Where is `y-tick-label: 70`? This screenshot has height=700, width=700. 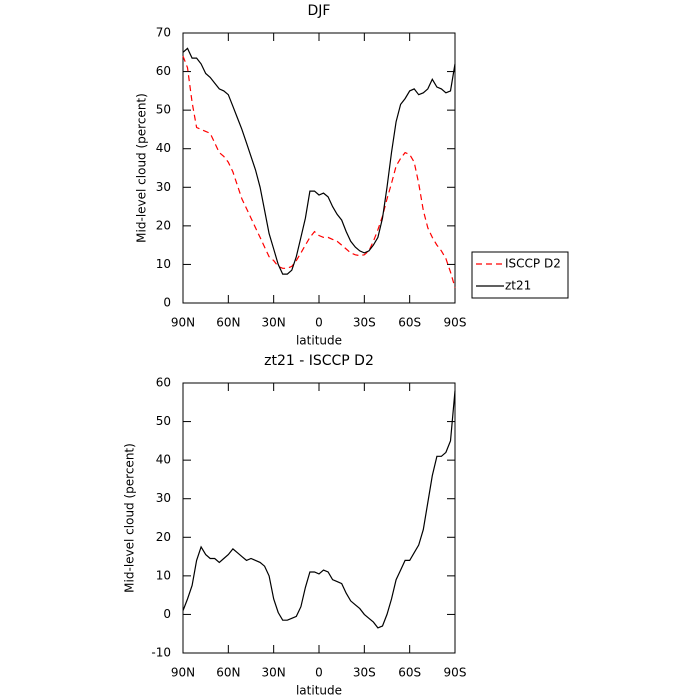
y-tick-label: 70 is located at coordinates (163, 33).